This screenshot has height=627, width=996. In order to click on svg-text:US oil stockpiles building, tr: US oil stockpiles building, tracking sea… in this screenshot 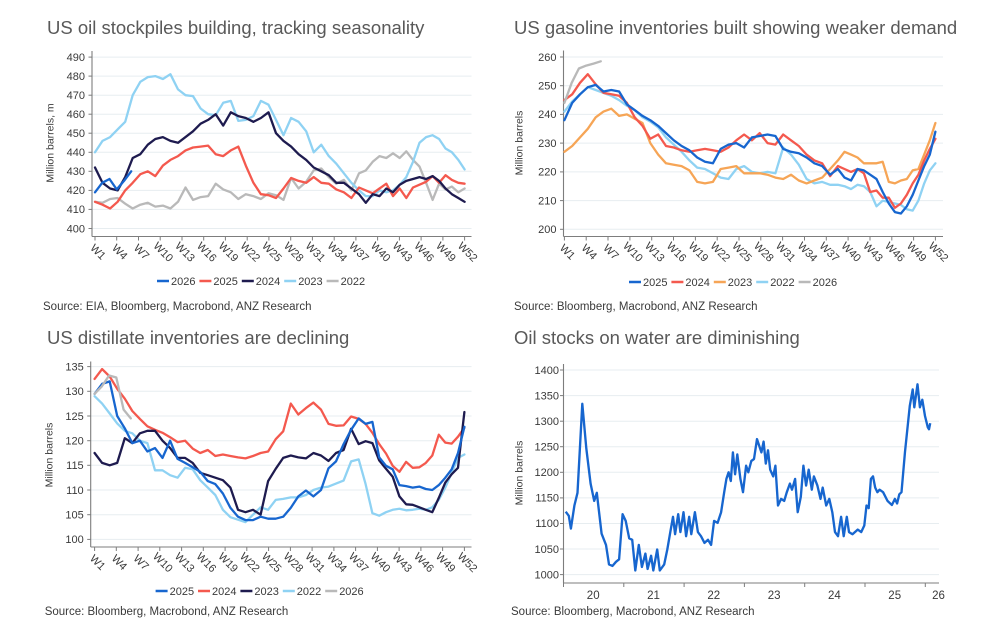, I will do `click(236, 27)`.